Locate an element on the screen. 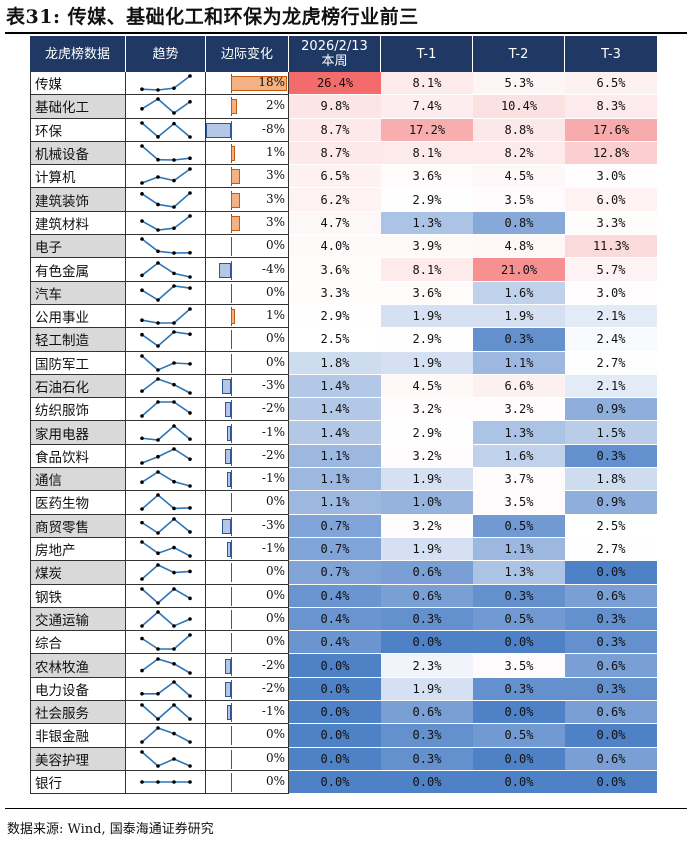  header-t1: T-1 is located at coordinates (427, 54).